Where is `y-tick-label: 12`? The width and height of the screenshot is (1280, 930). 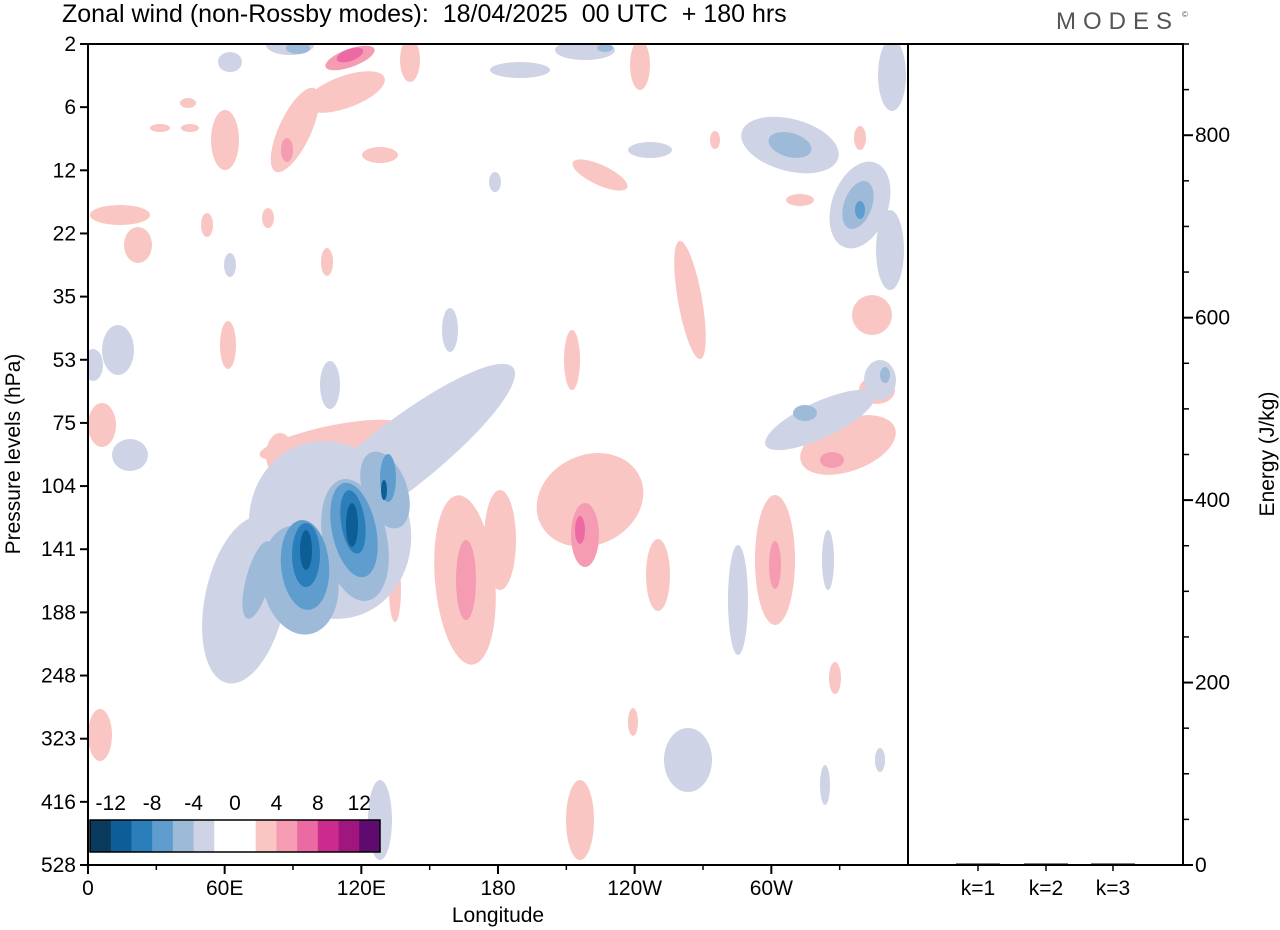
y-tick-label: 12 is located at coordinates (64, 170).